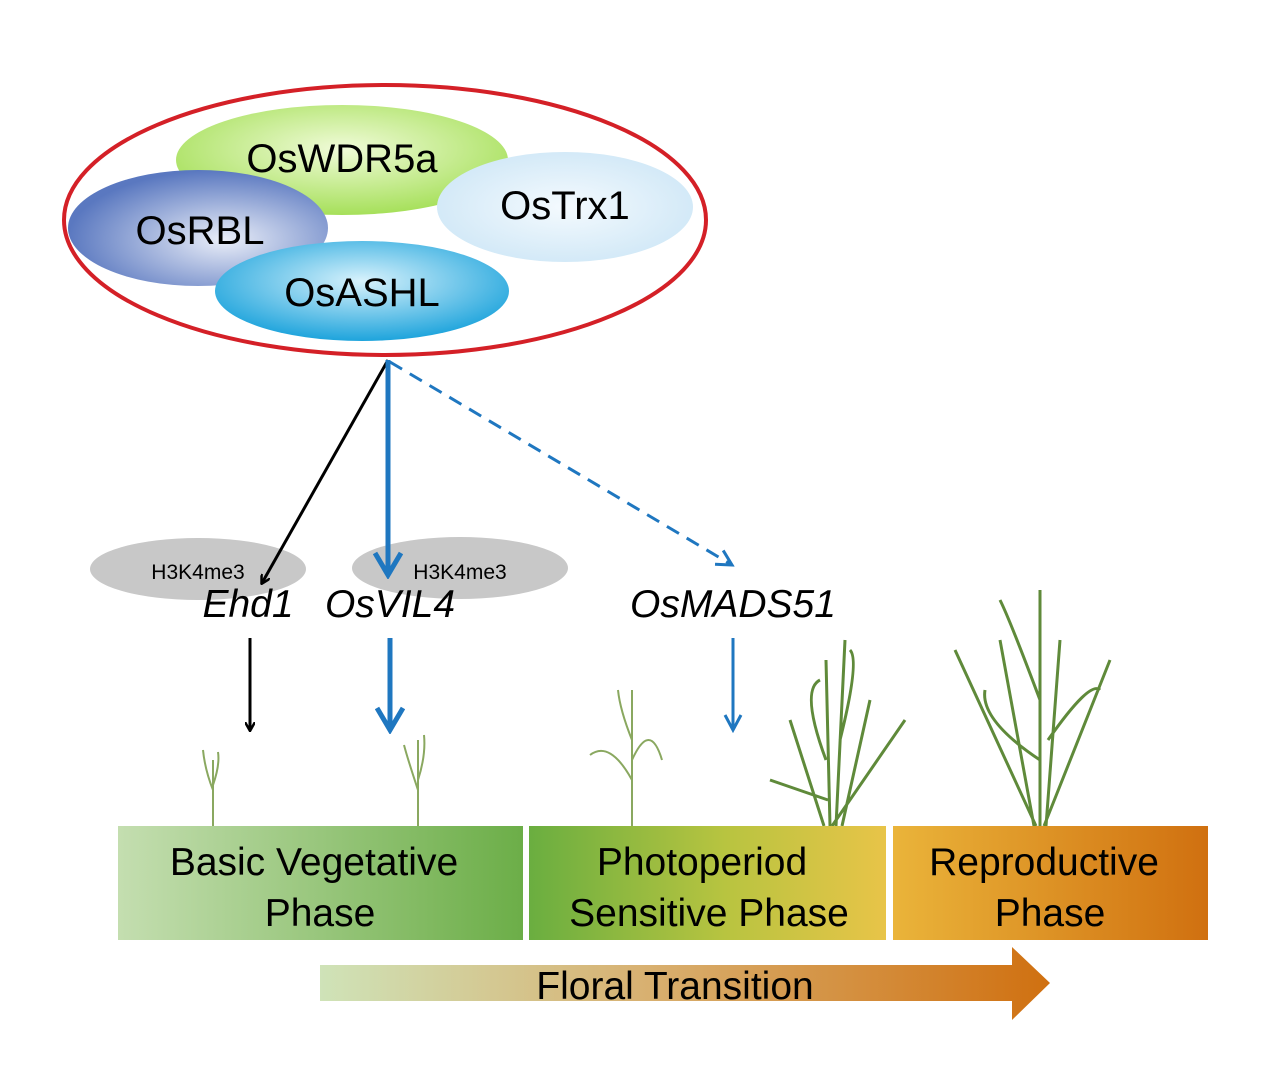 The width and height of the screenshot is (1269, 1079). Describe the element at coordinates (314, 862) in the screenshot. I see `phase-label: Basic Vegetative` at that location.